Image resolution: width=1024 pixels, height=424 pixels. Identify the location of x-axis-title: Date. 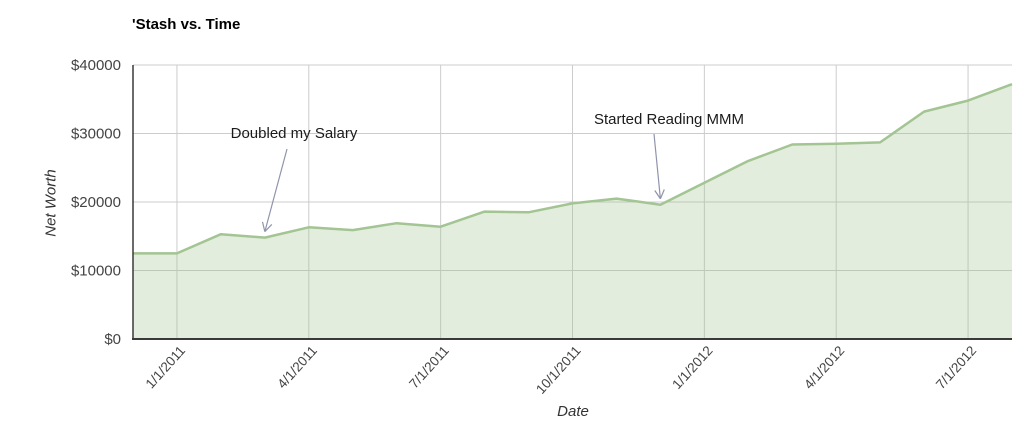
(573, 411).